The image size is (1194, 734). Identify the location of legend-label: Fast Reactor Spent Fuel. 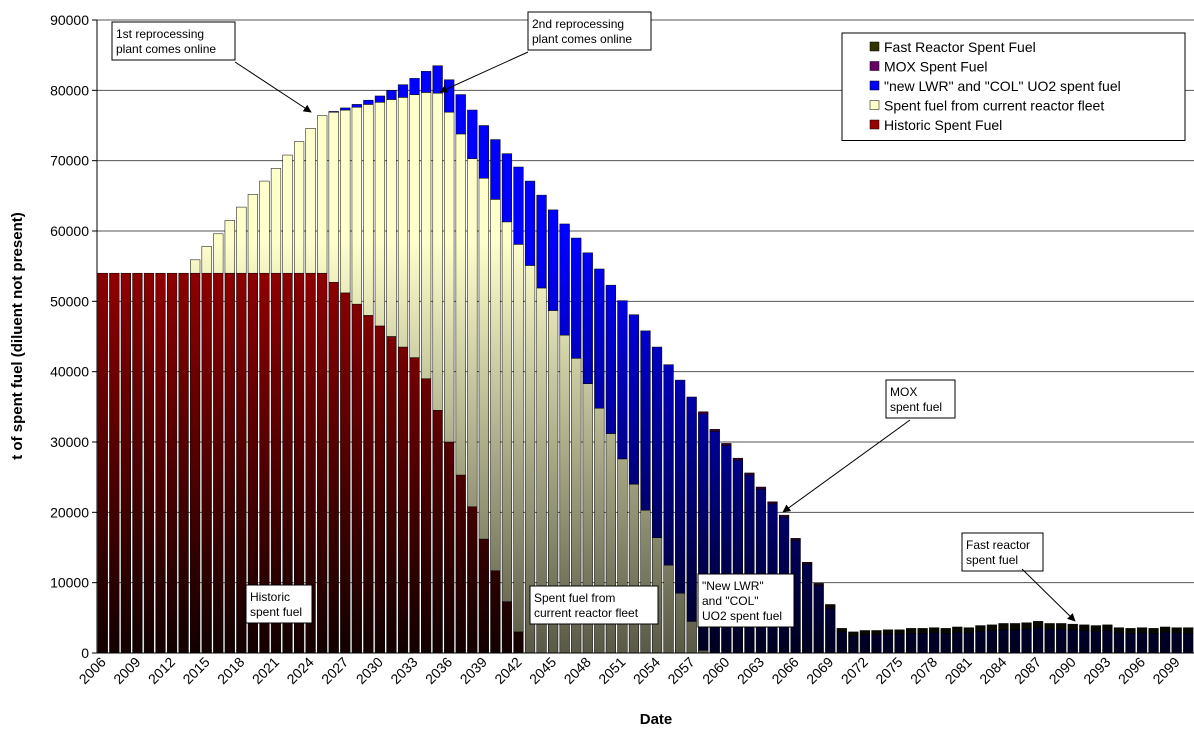
(960, 47).